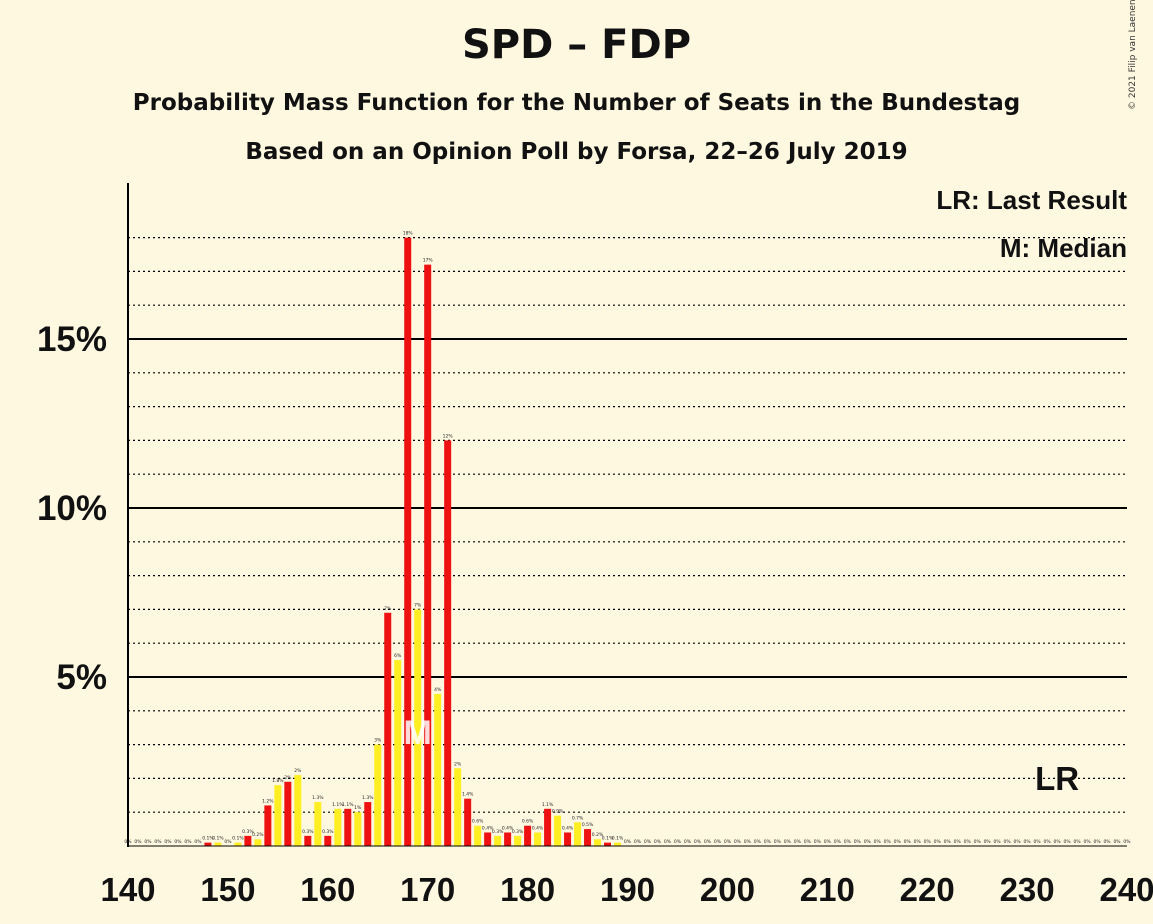 The image size is (1153, 924). Describe the element at coordinates (398, 656) in the screenshot. I see `bar-label-seat-167: 6%` at that location.